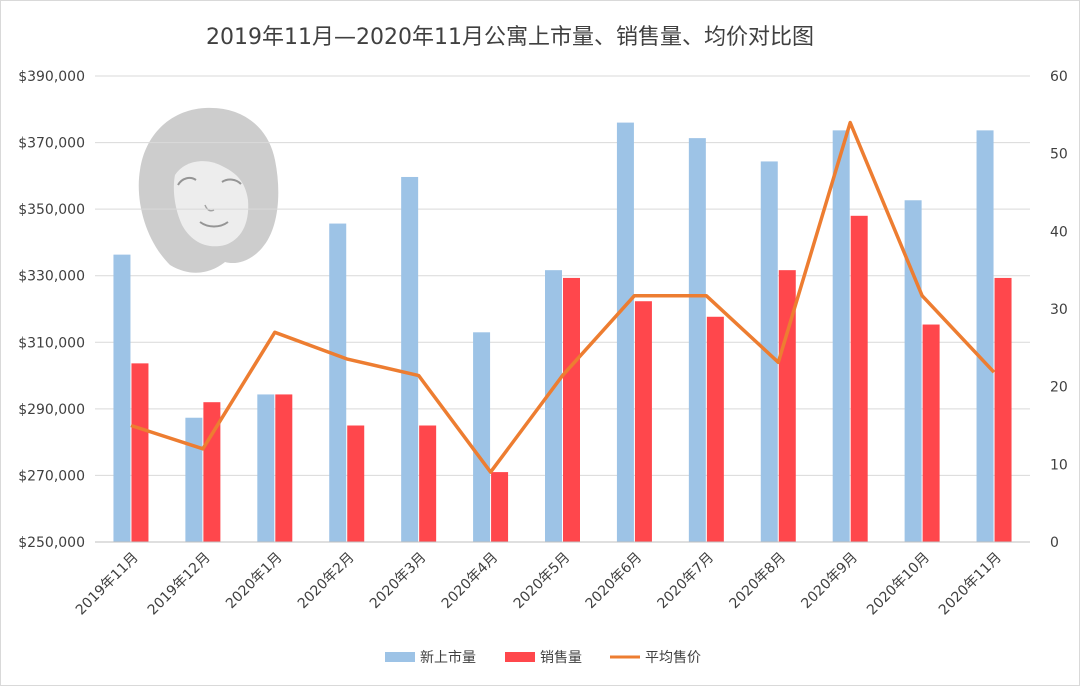  What do you see at coordinates (510, 37) in the screenshot?
I see `chart-title: 2019年11月—2020年11月公寓上市量、销售量、均价对比图` at bounding box center [510, 37].